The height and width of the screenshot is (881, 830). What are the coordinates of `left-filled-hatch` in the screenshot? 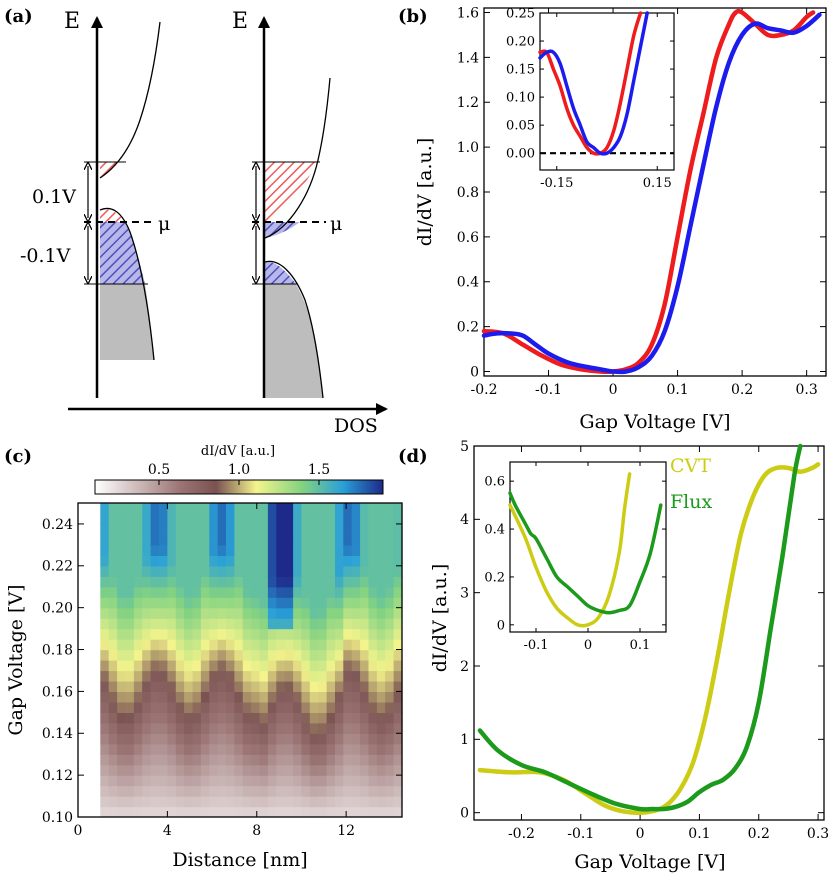 It's located at (122, 253).